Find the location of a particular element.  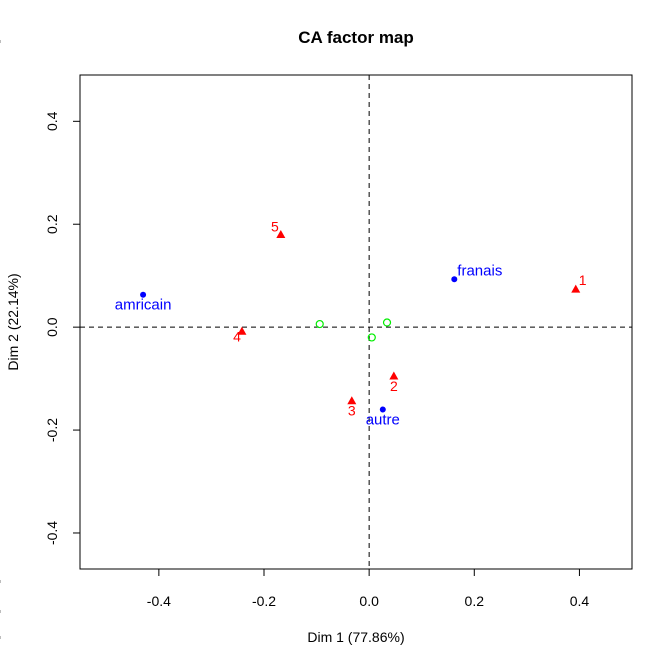

chart-title: CA factor map is located at coordinates (356, 37).